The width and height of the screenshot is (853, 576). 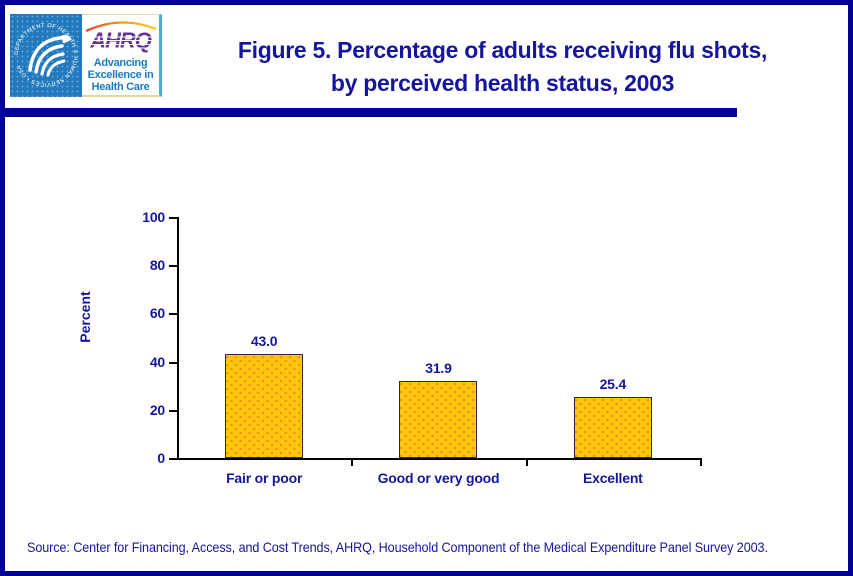 What do you see at coordinates (157, 409) in the screenshot?
I see `y-tick-label: 20` at bounding box center [157, 409].